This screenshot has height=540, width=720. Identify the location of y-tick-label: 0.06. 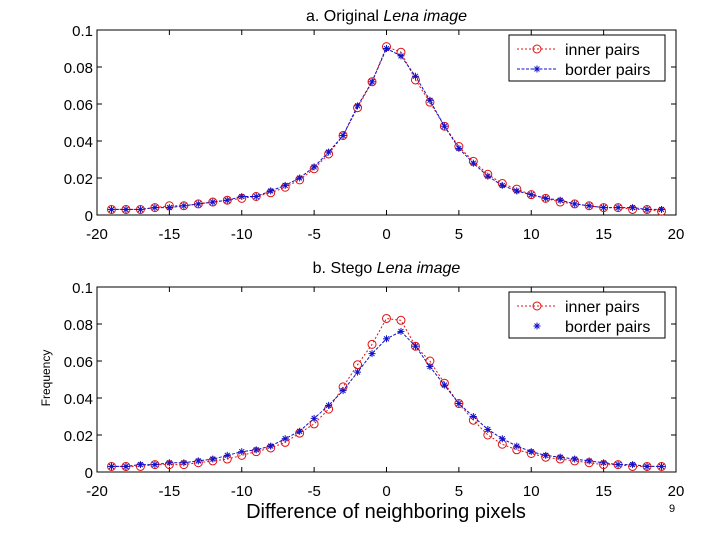
(78, 105).